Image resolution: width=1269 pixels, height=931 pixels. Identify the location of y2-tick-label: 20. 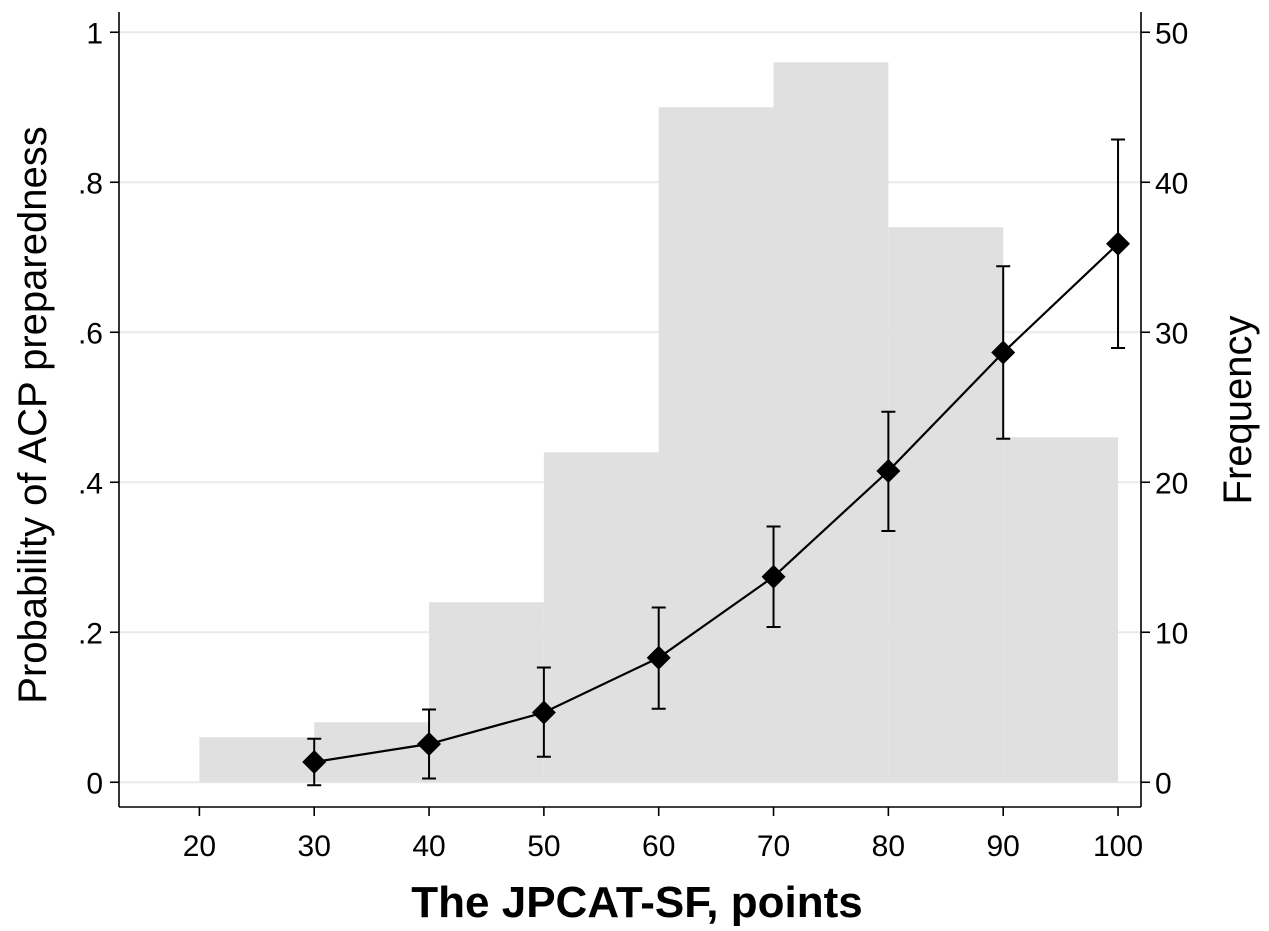
(1171, 483).